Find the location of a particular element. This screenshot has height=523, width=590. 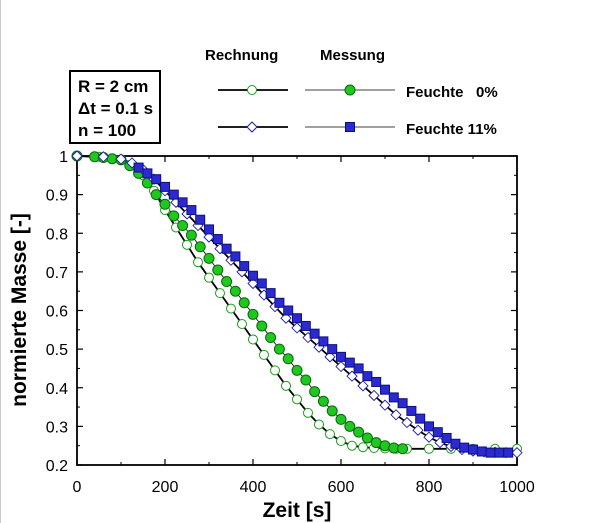

legend-label-1: Feuchte 11% is located at coordinates (451, 129).